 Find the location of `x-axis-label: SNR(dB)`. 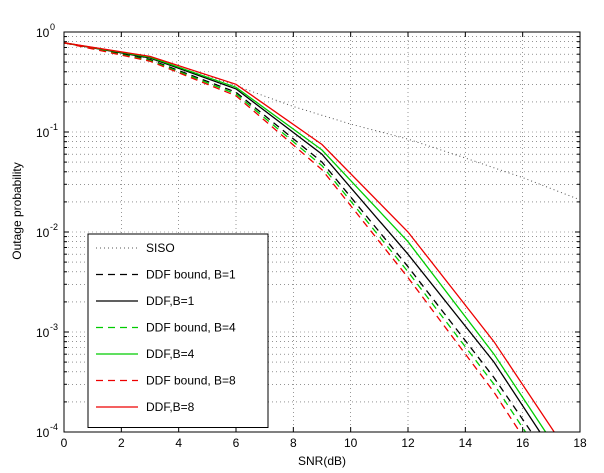

x-axis-label: SNR(dB) is located at coordinates (322, 461).